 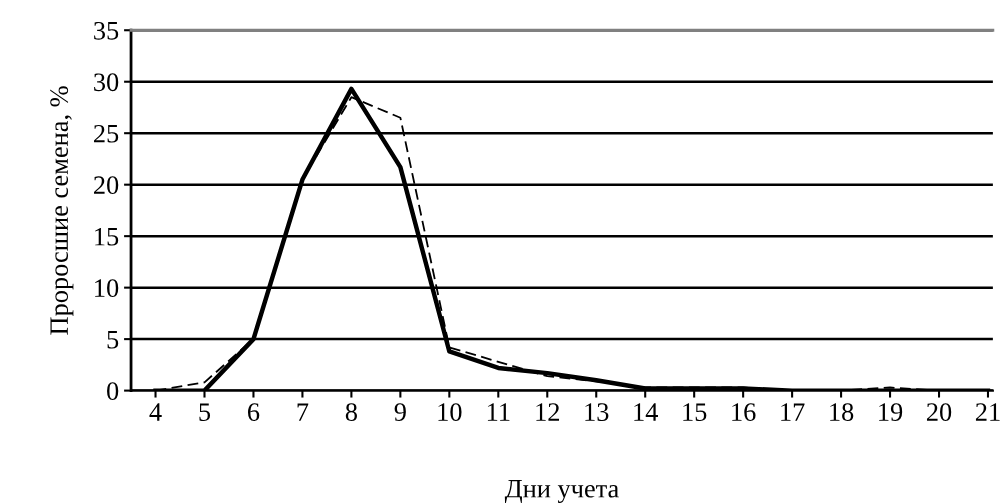 I want to click on x-tick-label: 10, so click(x=450, y=412).